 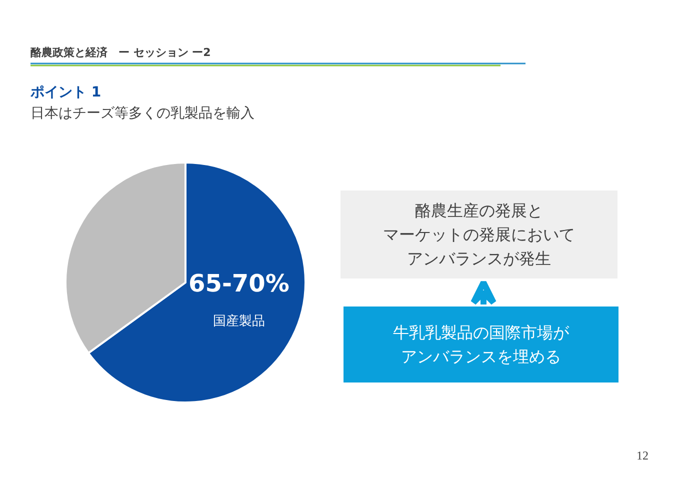 What do you see at coordinates (238, 321) in the screenshot?
I see `slice-label: 国産製品` at bounding box center [238, 321].